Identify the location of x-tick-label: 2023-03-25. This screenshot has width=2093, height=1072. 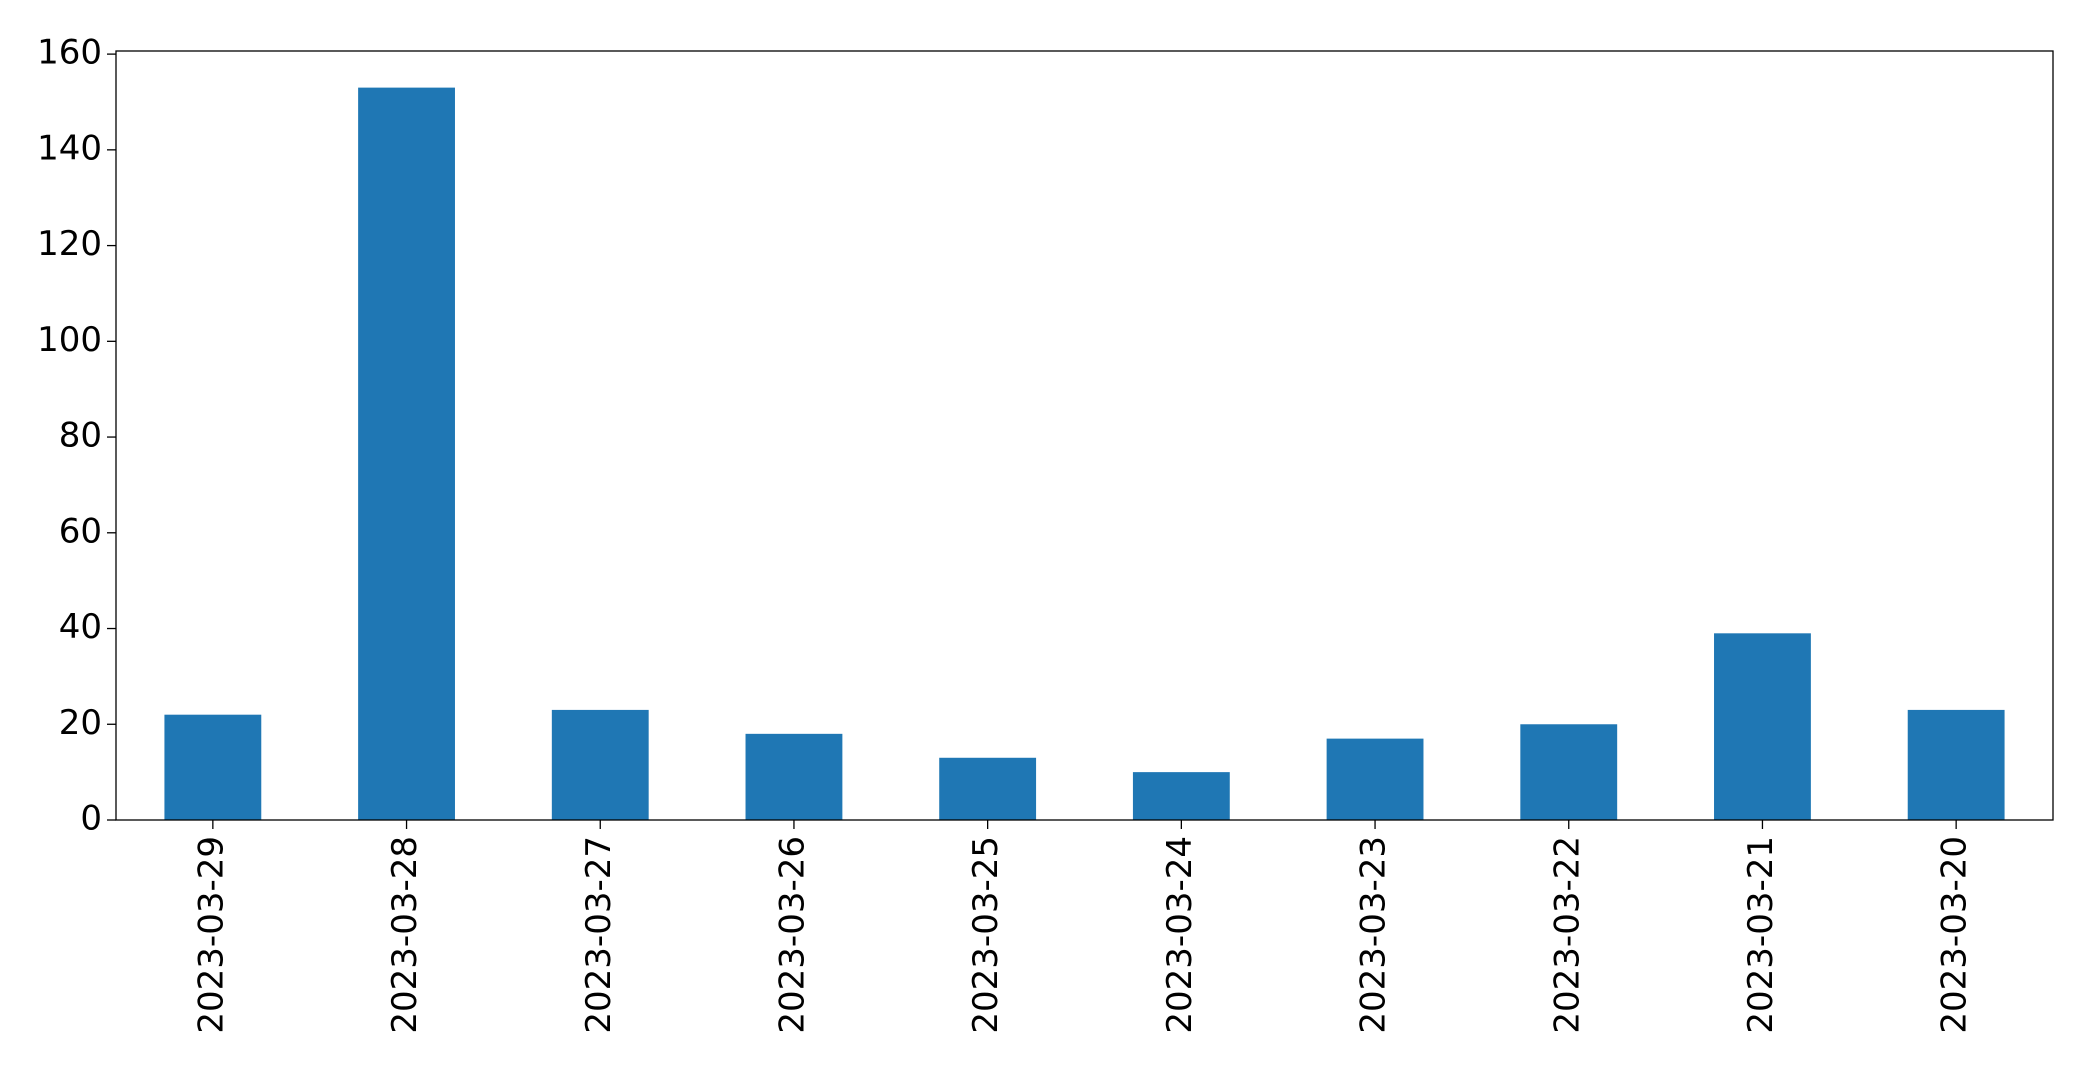
(986, 935).